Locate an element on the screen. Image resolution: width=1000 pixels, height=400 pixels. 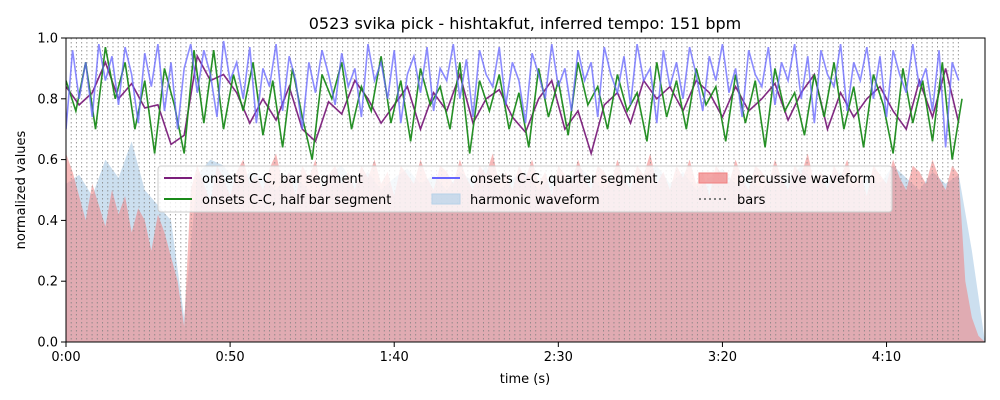
x-tick-label: 4:10 is located at coordinates (886, 357).